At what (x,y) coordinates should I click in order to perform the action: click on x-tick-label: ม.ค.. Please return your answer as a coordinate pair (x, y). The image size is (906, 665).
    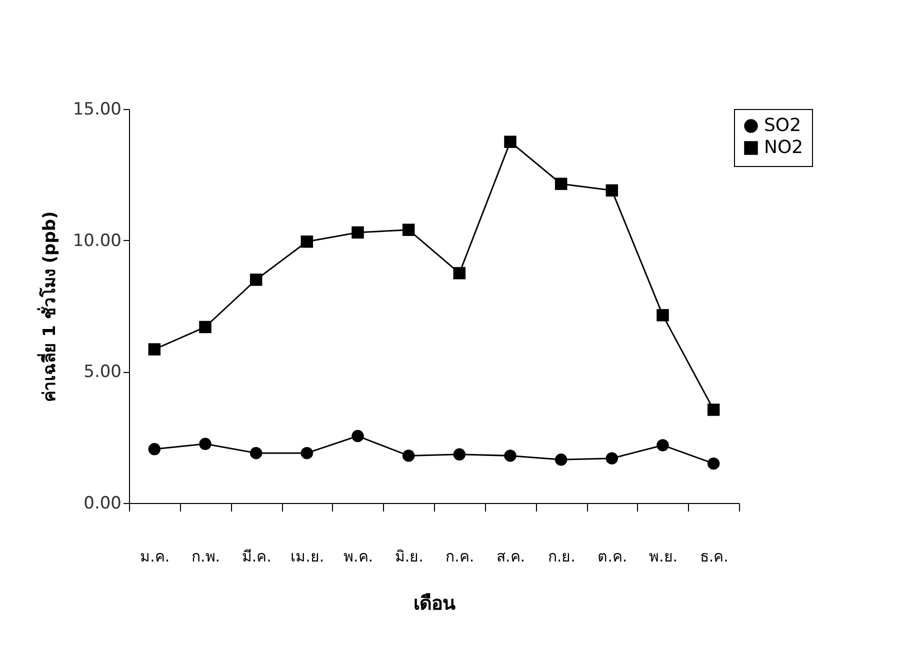
    Looking at the image, I should click on (155, 557).